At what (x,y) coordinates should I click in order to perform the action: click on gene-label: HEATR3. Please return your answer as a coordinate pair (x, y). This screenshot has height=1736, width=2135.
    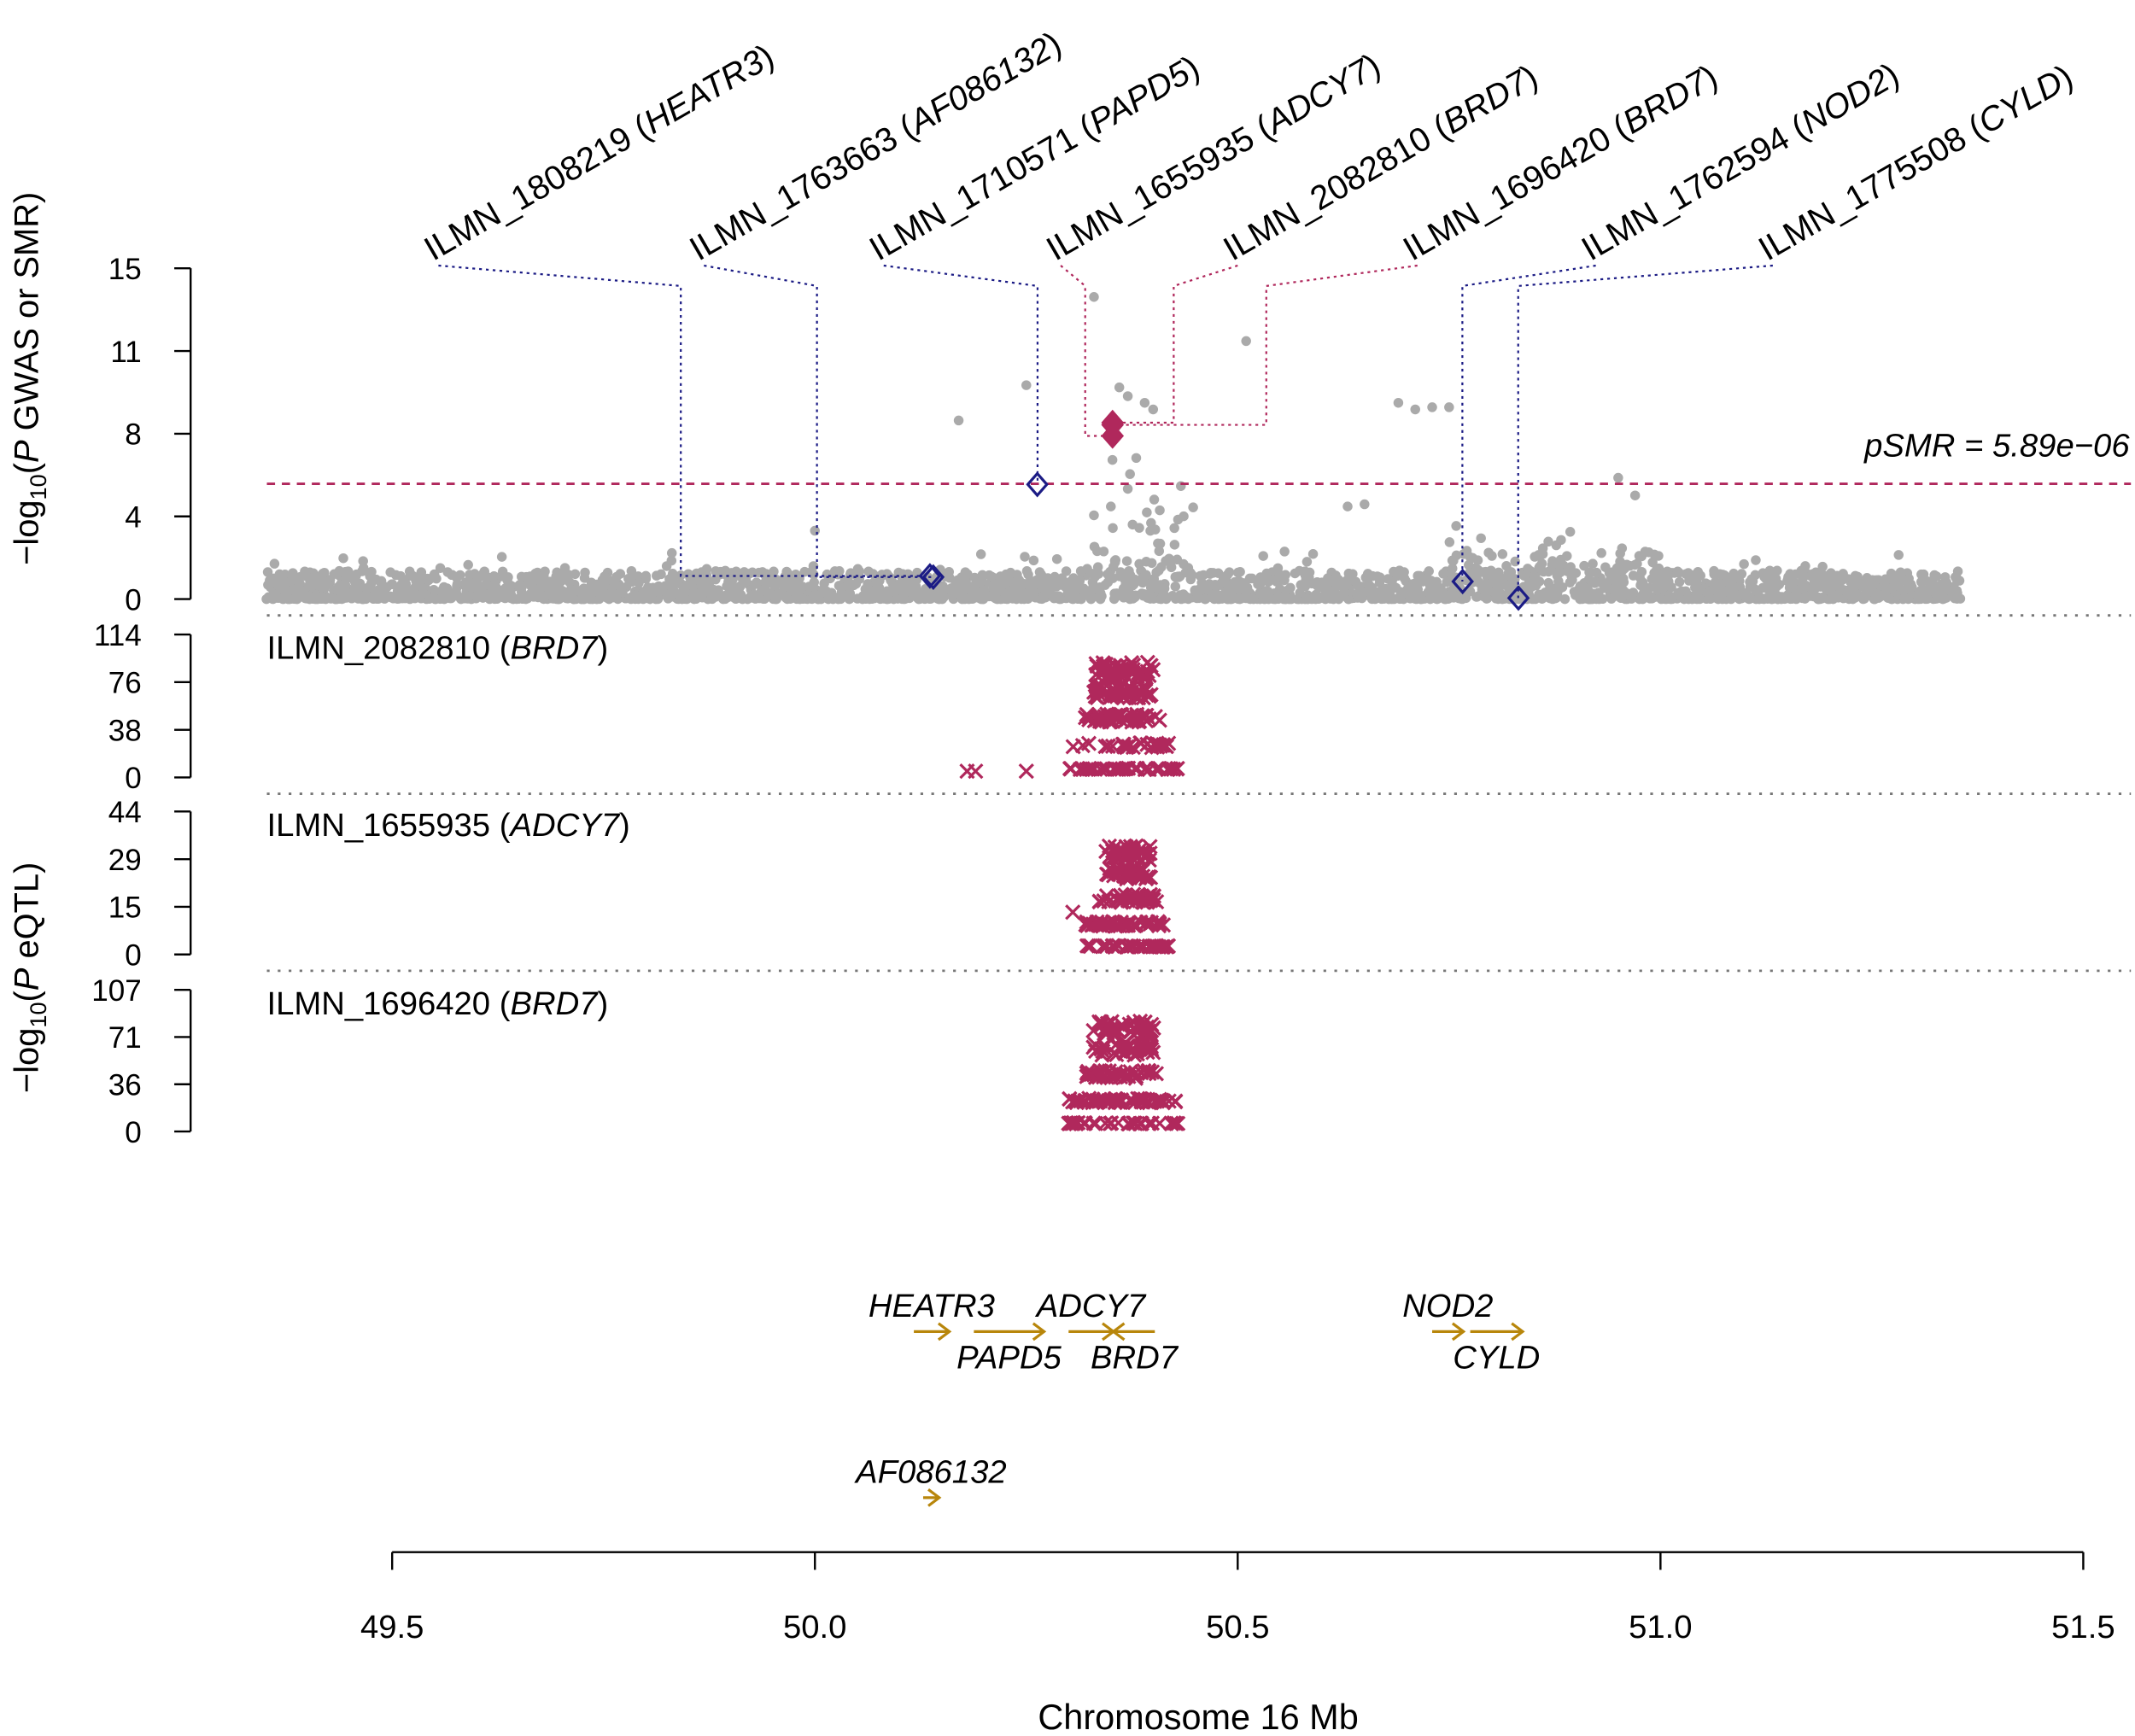
    Looking at the image, I should click on (932, 1306).